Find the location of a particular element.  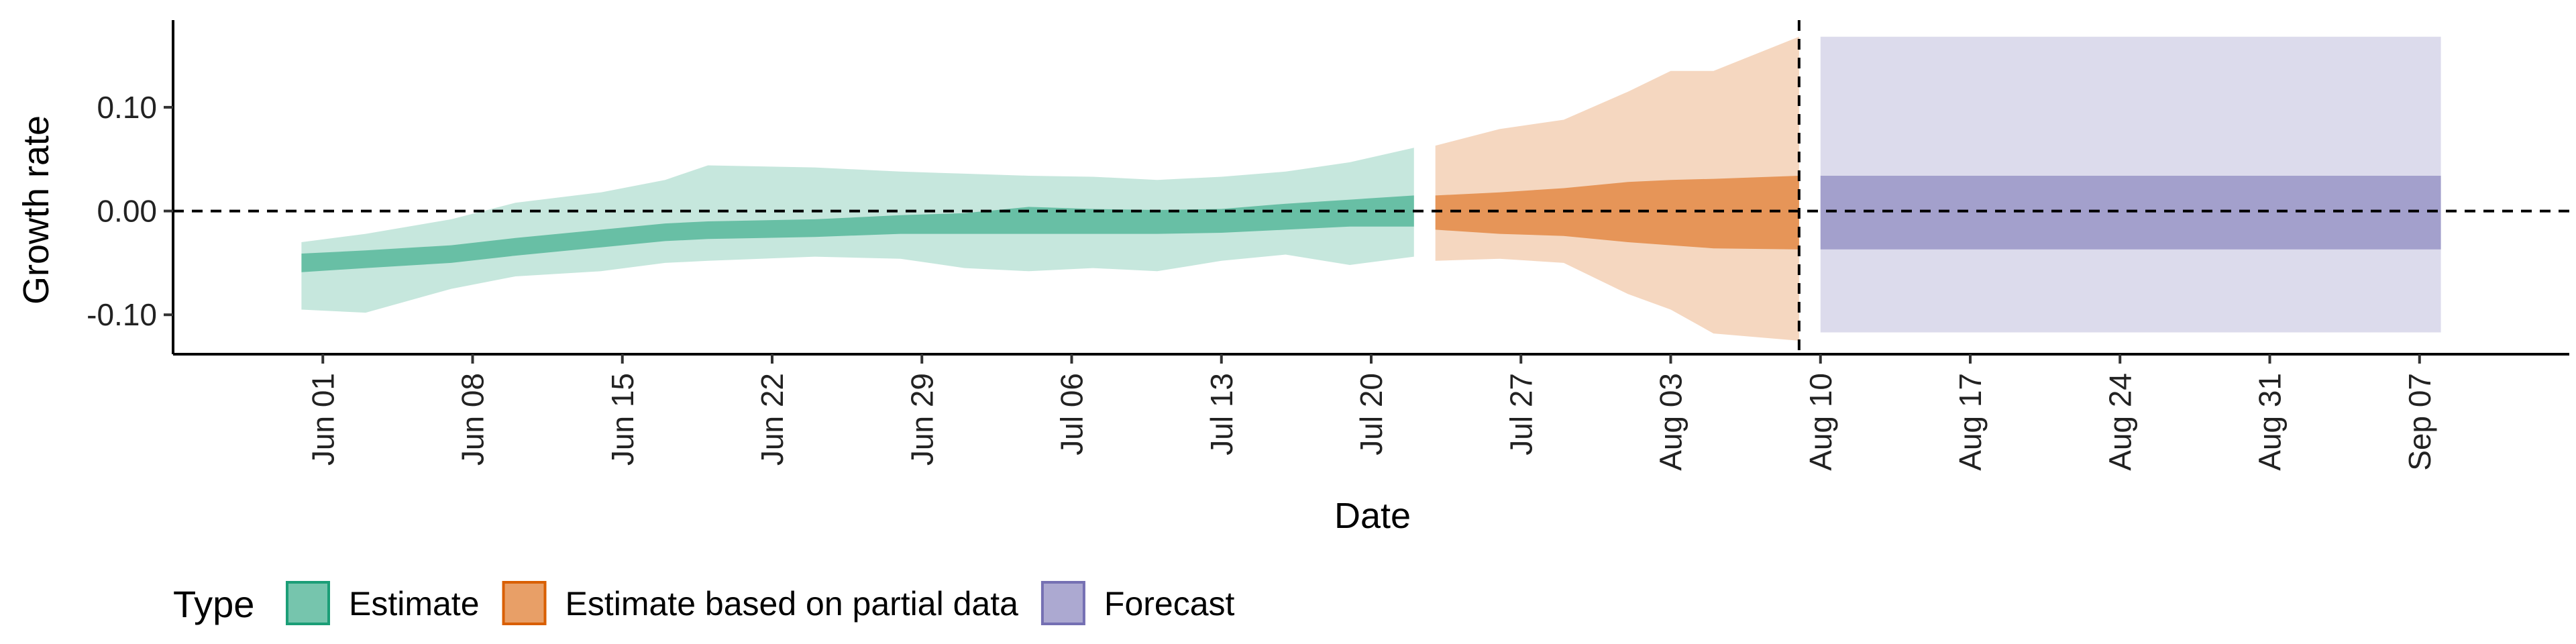

x-tick-label: Jun 29 is located at coordinates (921, 419).